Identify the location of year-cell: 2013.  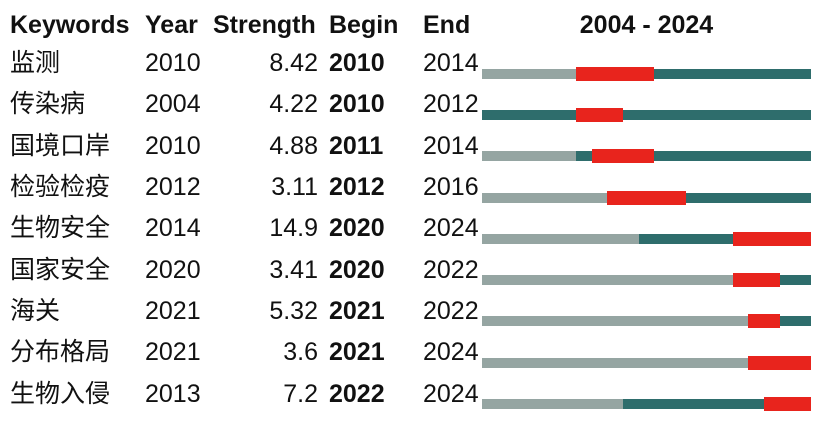
(173, 393).